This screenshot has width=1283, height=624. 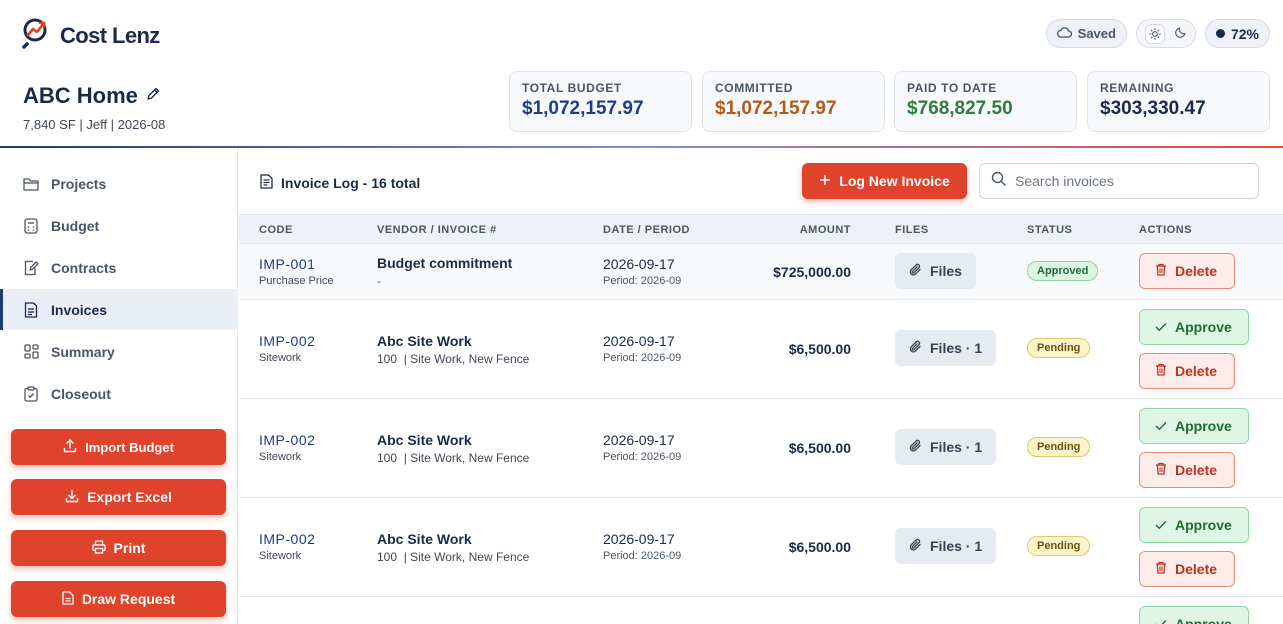 What do you see at coordinates (445, 263) in the screenshot?
I see `vendor-name: Budget commitment` at bounding box center [445, 263].